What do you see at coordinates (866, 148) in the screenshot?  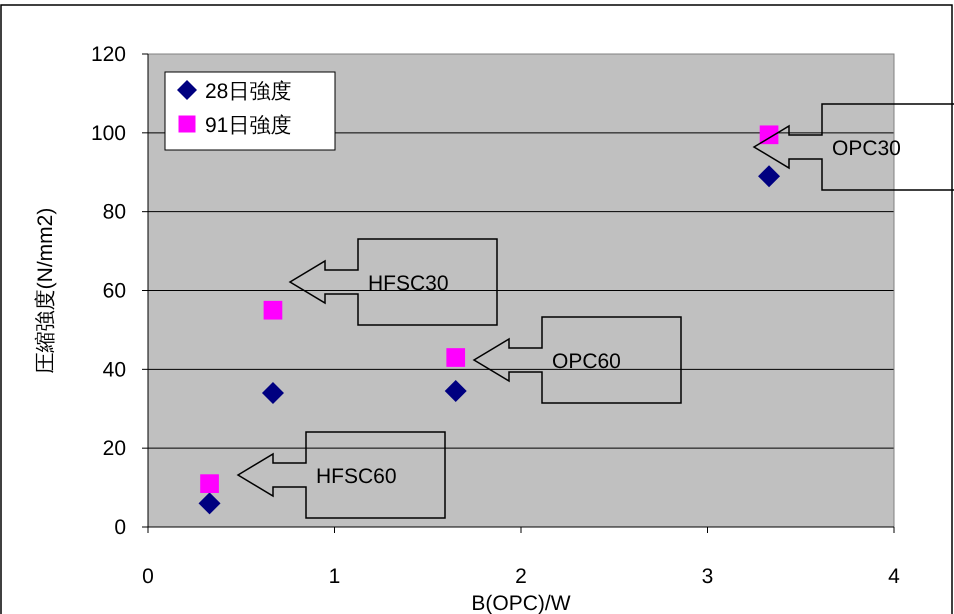 I see `annotation: OPC30` at bounding box center [866, 148].